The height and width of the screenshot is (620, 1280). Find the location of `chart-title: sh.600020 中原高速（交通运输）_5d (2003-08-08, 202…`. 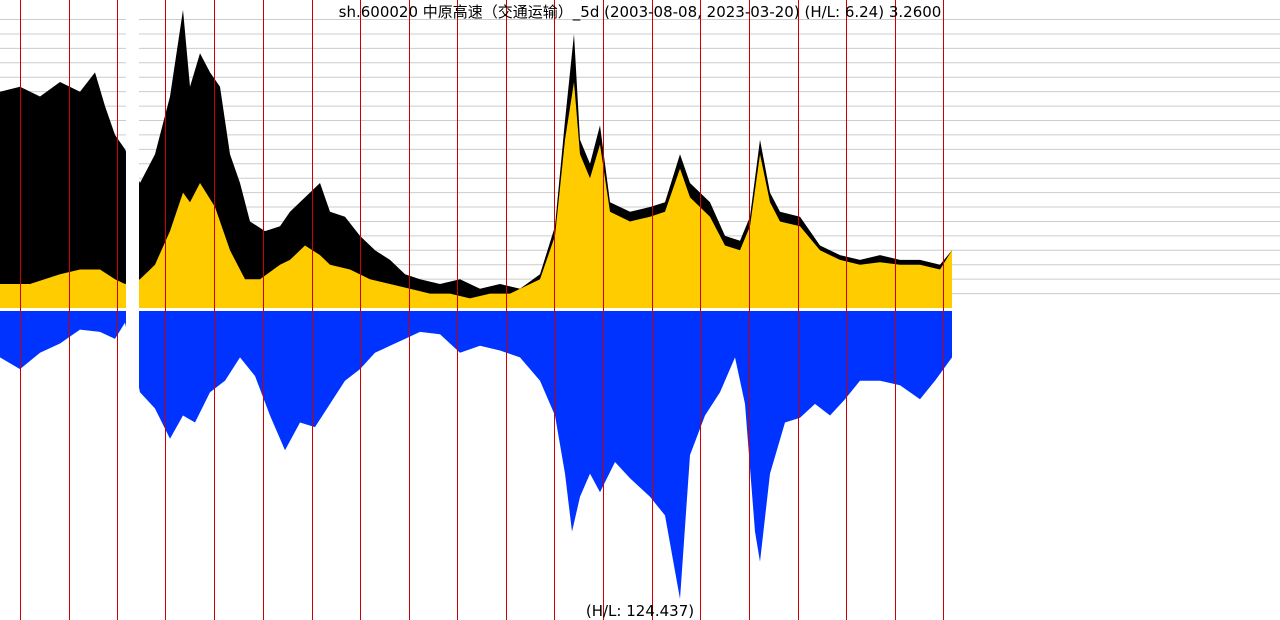

chart-title: sh.600020 中原高速（交通运输）_5d (2003-08-08, 202… is located at coordinates (640, 12).